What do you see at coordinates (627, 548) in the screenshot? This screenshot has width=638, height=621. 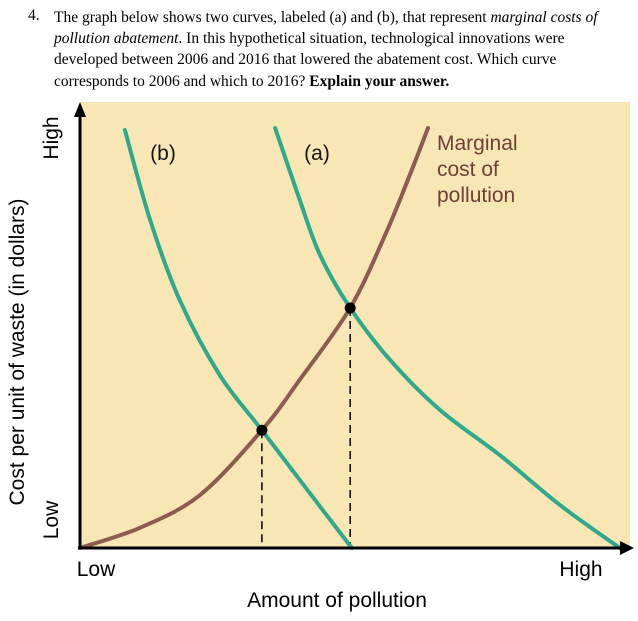 I see `x-axis-arrowhead` at bounding box center [627, 548].